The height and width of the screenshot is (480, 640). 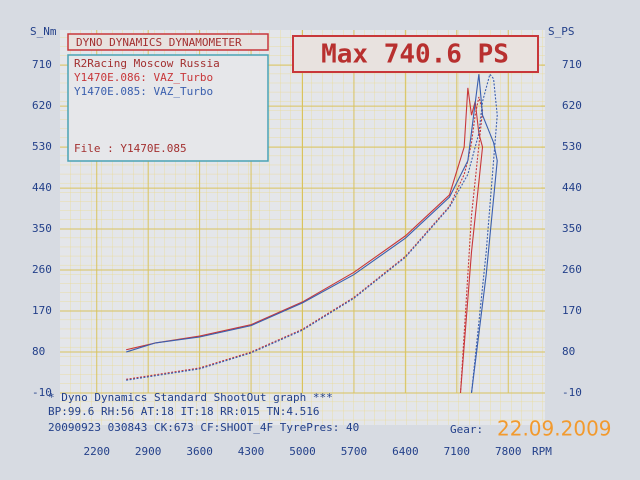 What do you see at coordinates (42, 228) in the screenshot?
I see `y-tick-label: 350` at bounding box center [42, 228].